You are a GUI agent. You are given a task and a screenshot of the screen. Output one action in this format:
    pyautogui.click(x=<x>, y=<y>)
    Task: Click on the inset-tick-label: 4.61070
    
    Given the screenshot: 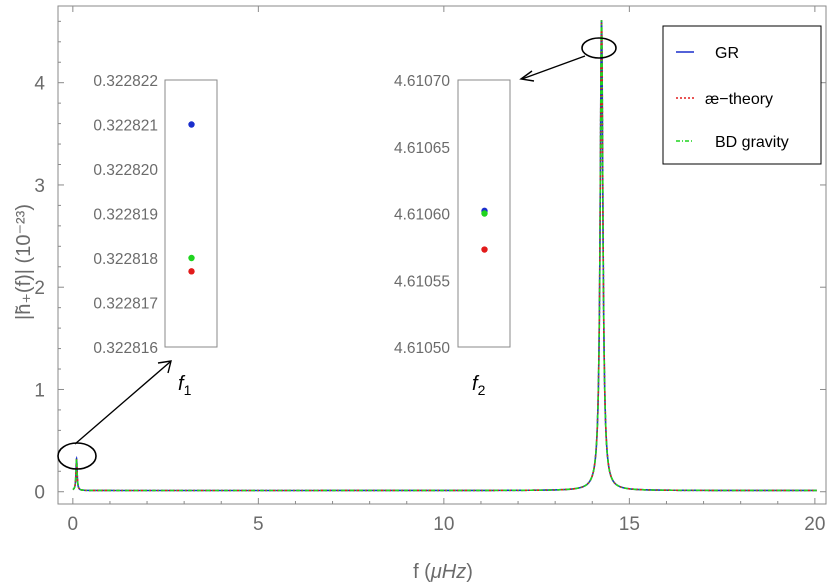 What is the action you would take?
    pyautogui.click(x=422, y=81)
    